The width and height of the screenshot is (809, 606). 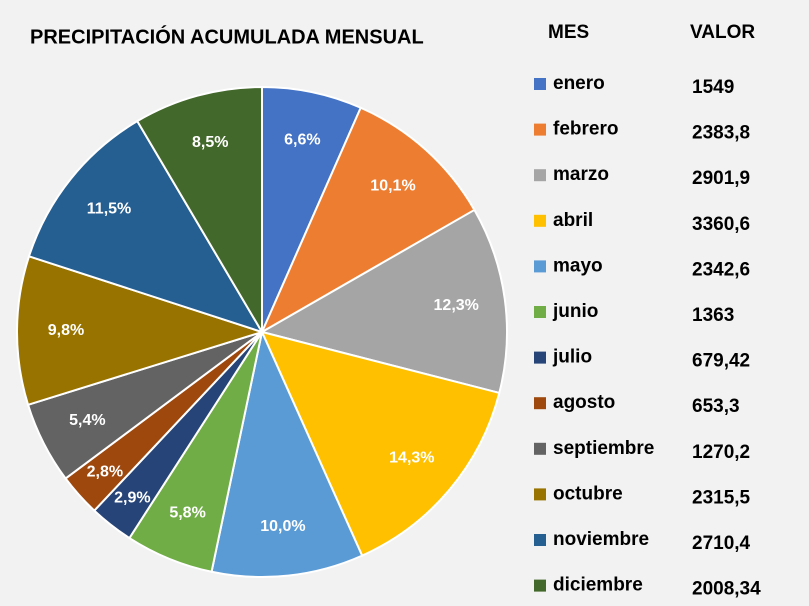 I want to click on legend-label: septiembre, so click(x=603, y=448).